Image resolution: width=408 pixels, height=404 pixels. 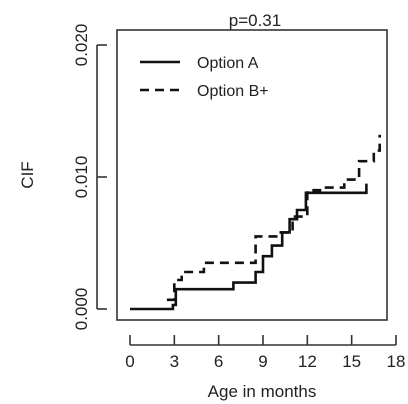 What do you see at coordinates (218, 361) in the screenshot?
I see `x-tick-label-6: 6` at bounding box center [218, 361].